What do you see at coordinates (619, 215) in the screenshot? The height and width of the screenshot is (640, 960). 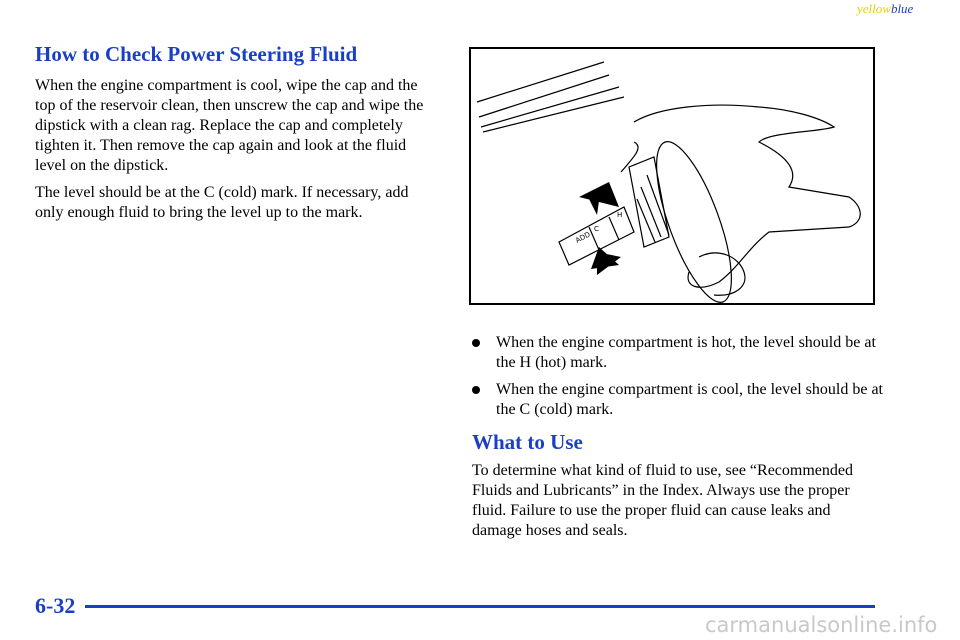 I see `fig-label: H` at bounding box center [619, 215].